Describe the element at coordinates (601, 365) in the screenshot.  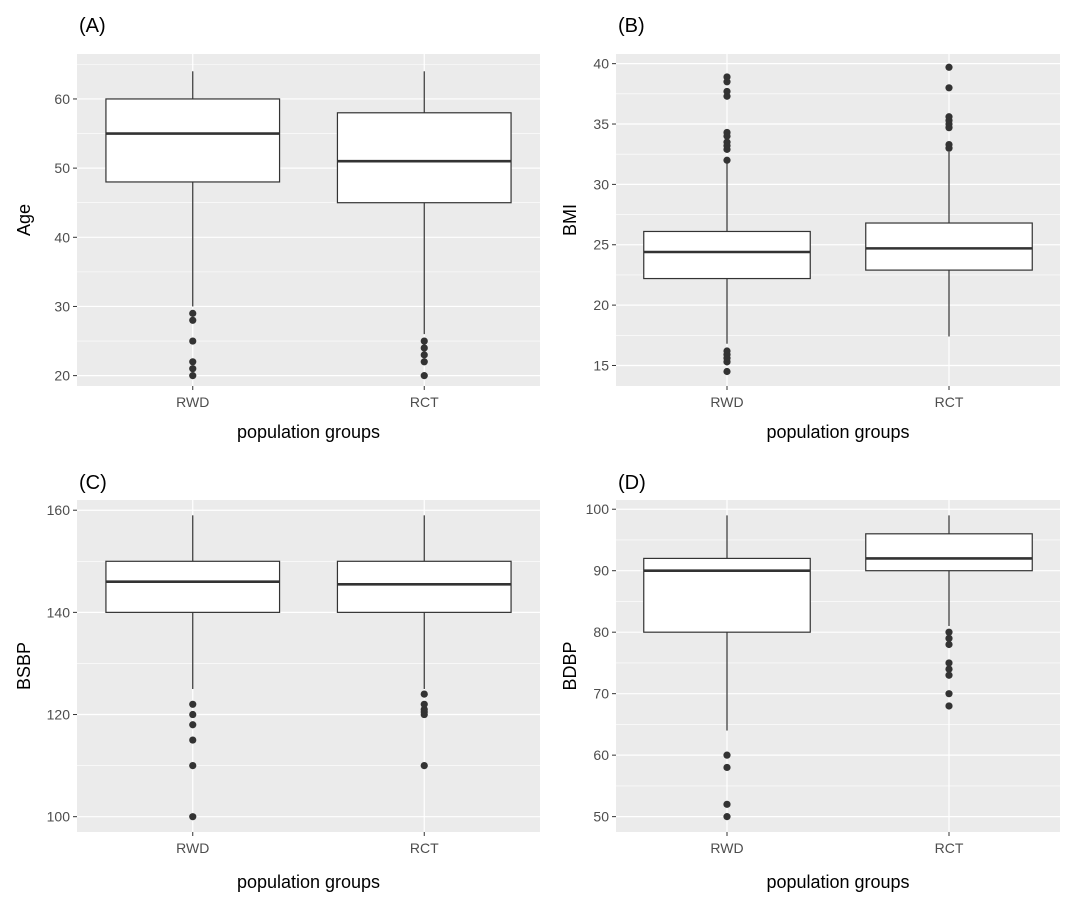
I see `y-tick-label: 15` at that location.